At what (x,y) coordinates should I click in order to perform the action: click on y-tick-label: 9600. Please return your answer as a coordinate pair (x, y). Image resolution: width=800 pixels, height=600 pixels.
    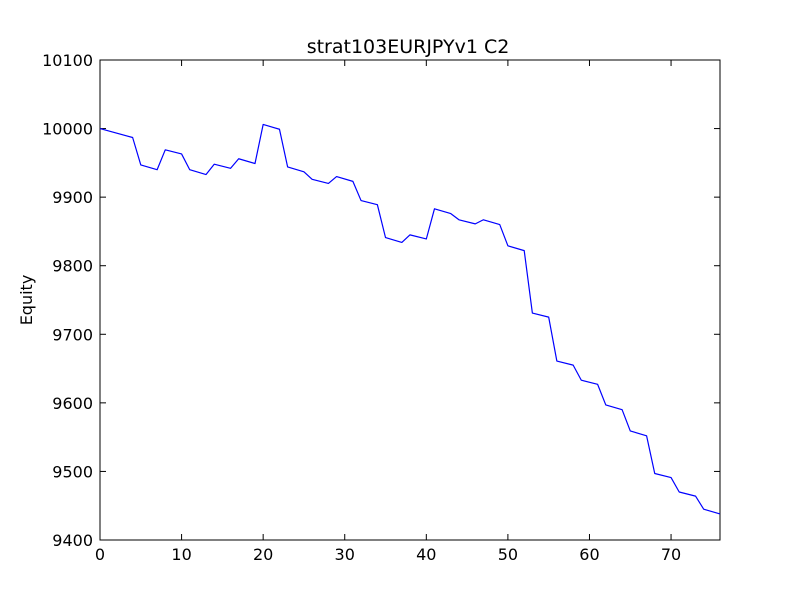
    Looking at the image, I should click on (72, 403).